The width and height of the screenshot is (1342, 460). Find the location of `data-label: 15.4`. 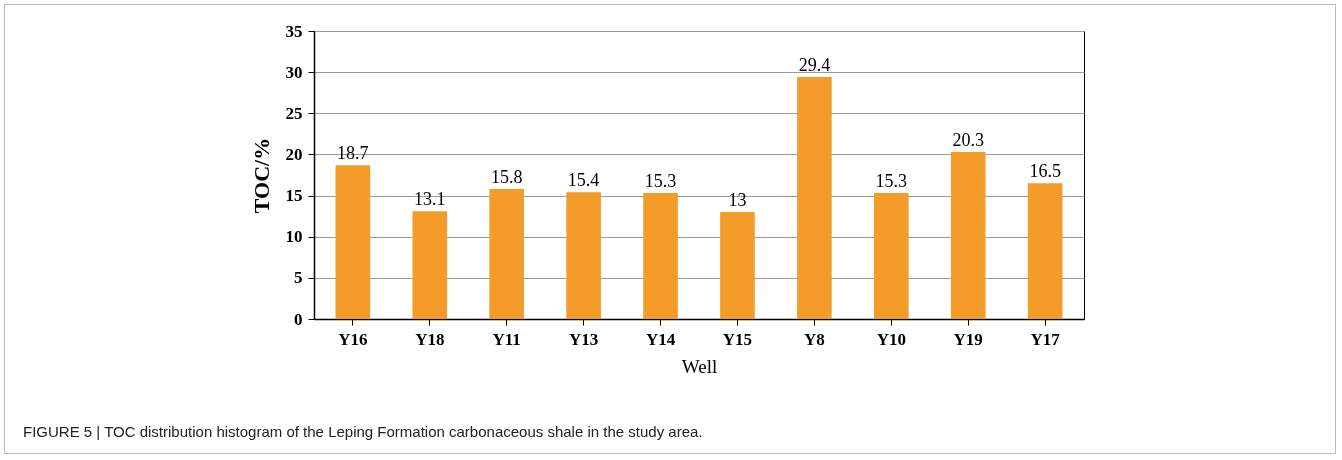

data-label: 15.4 is located at coordinates (583, 180).